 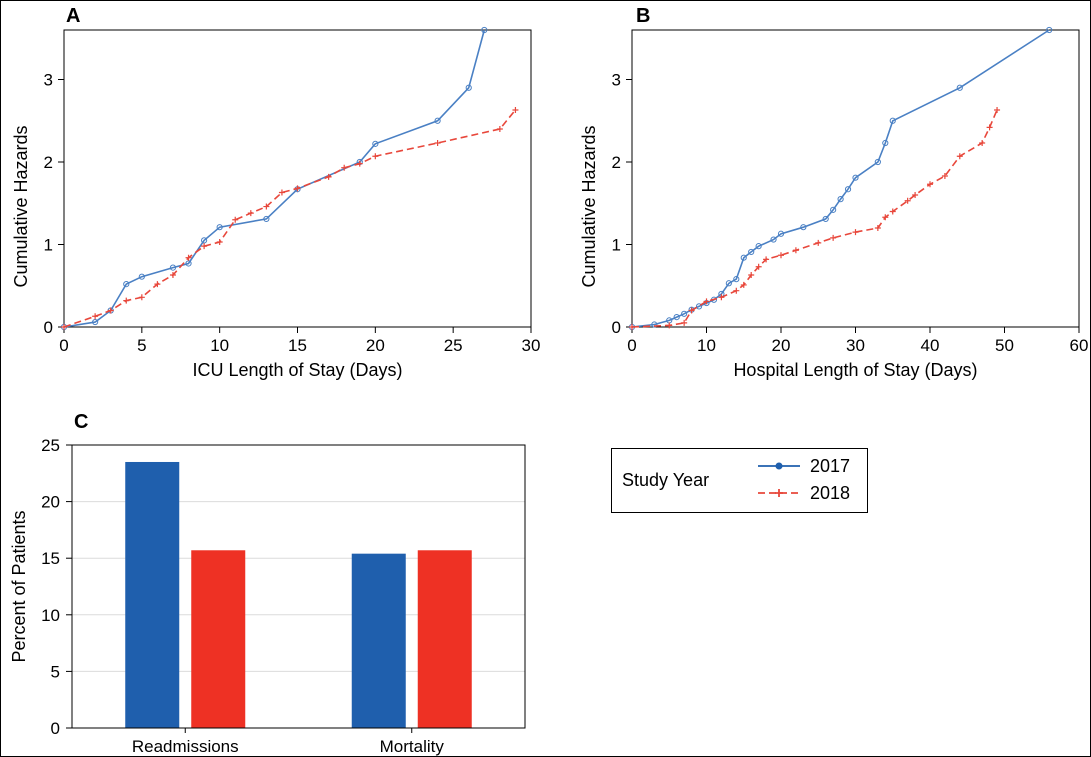 What do you see at coordinates (665, 480) in the screenshot?
I see `legend-title: Study Year` at bounding box center [665, 480].